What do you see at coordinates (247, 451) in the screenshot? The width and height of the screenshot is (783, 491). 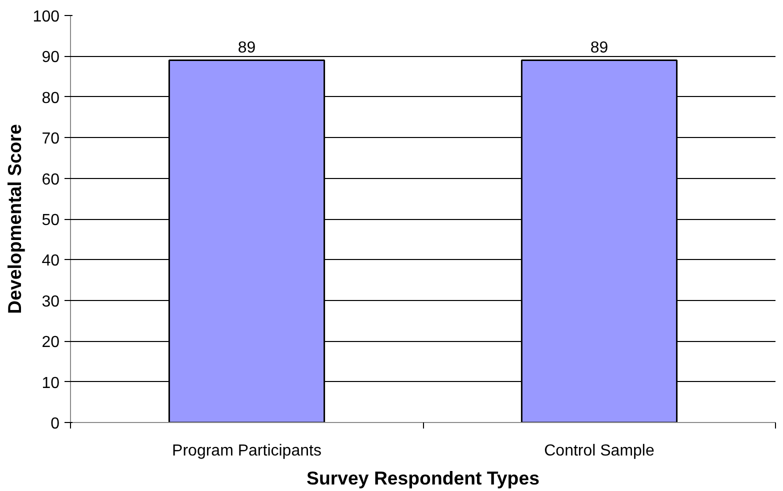 I see `x-tick-label: Program Participants` at bounding box center [247, 451].